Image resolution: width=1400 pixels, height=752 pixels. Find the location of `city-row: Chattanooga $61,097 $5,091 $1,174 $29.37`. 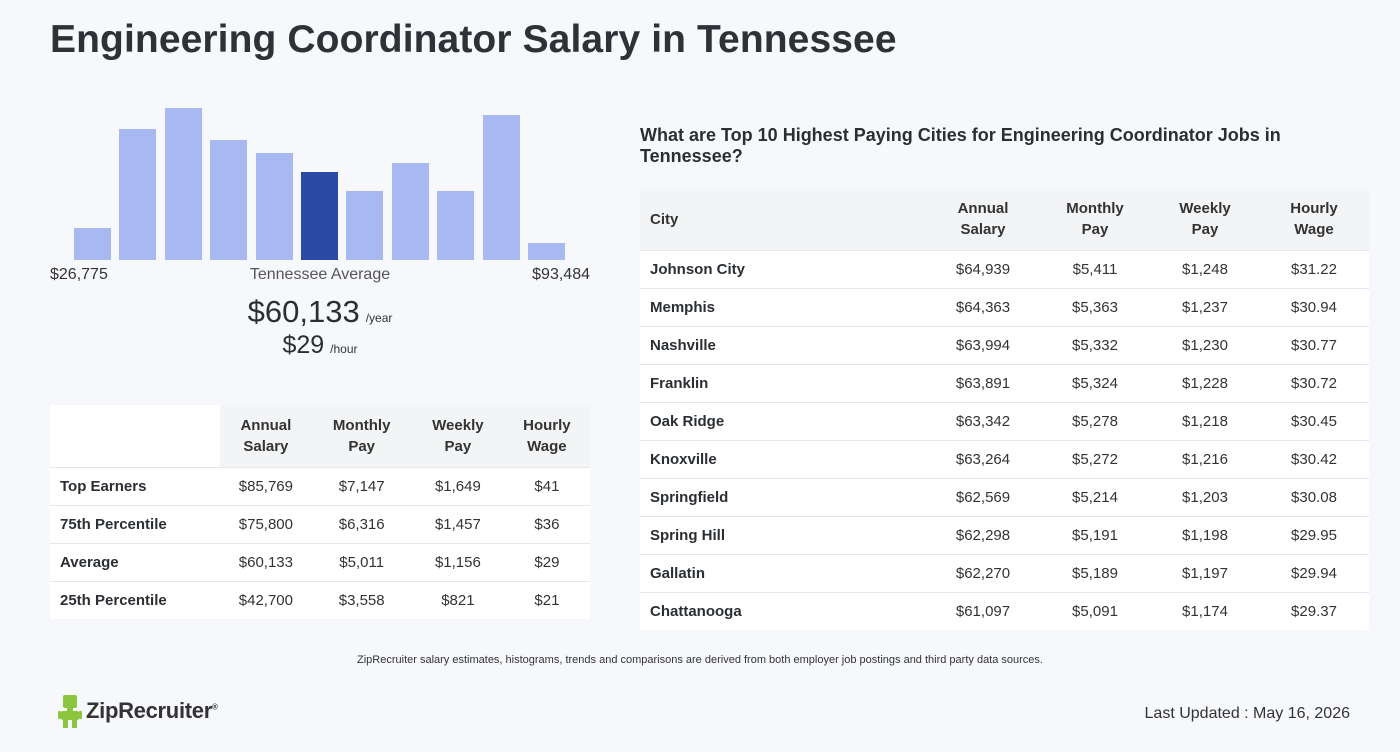

city-row: Chattanooga $61,097 $5,091 $1,174 $29.37 is located at coordinates (1004, 611).